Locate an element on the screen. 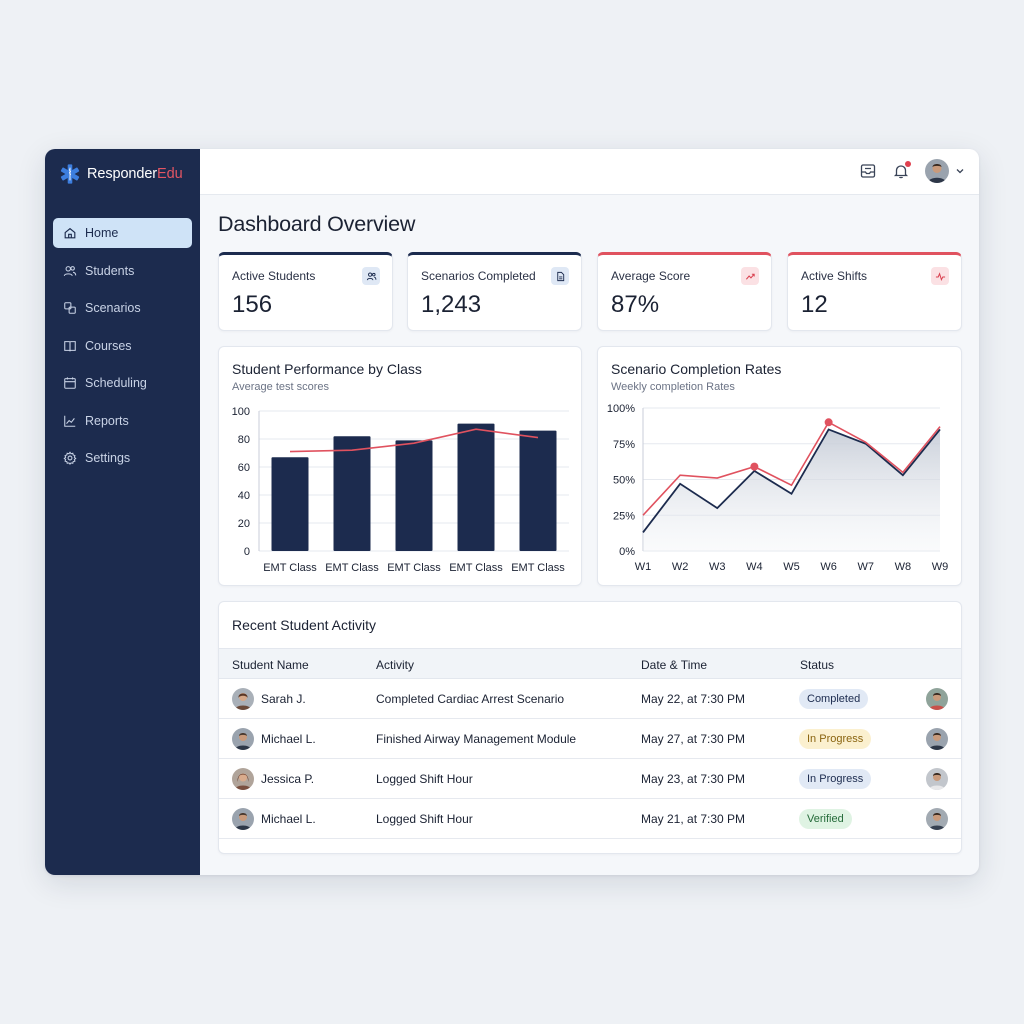 The width and height of the screenshot is (1024, 1024). sidebar-item-reports: Reports is located at coordinates (122, 421).